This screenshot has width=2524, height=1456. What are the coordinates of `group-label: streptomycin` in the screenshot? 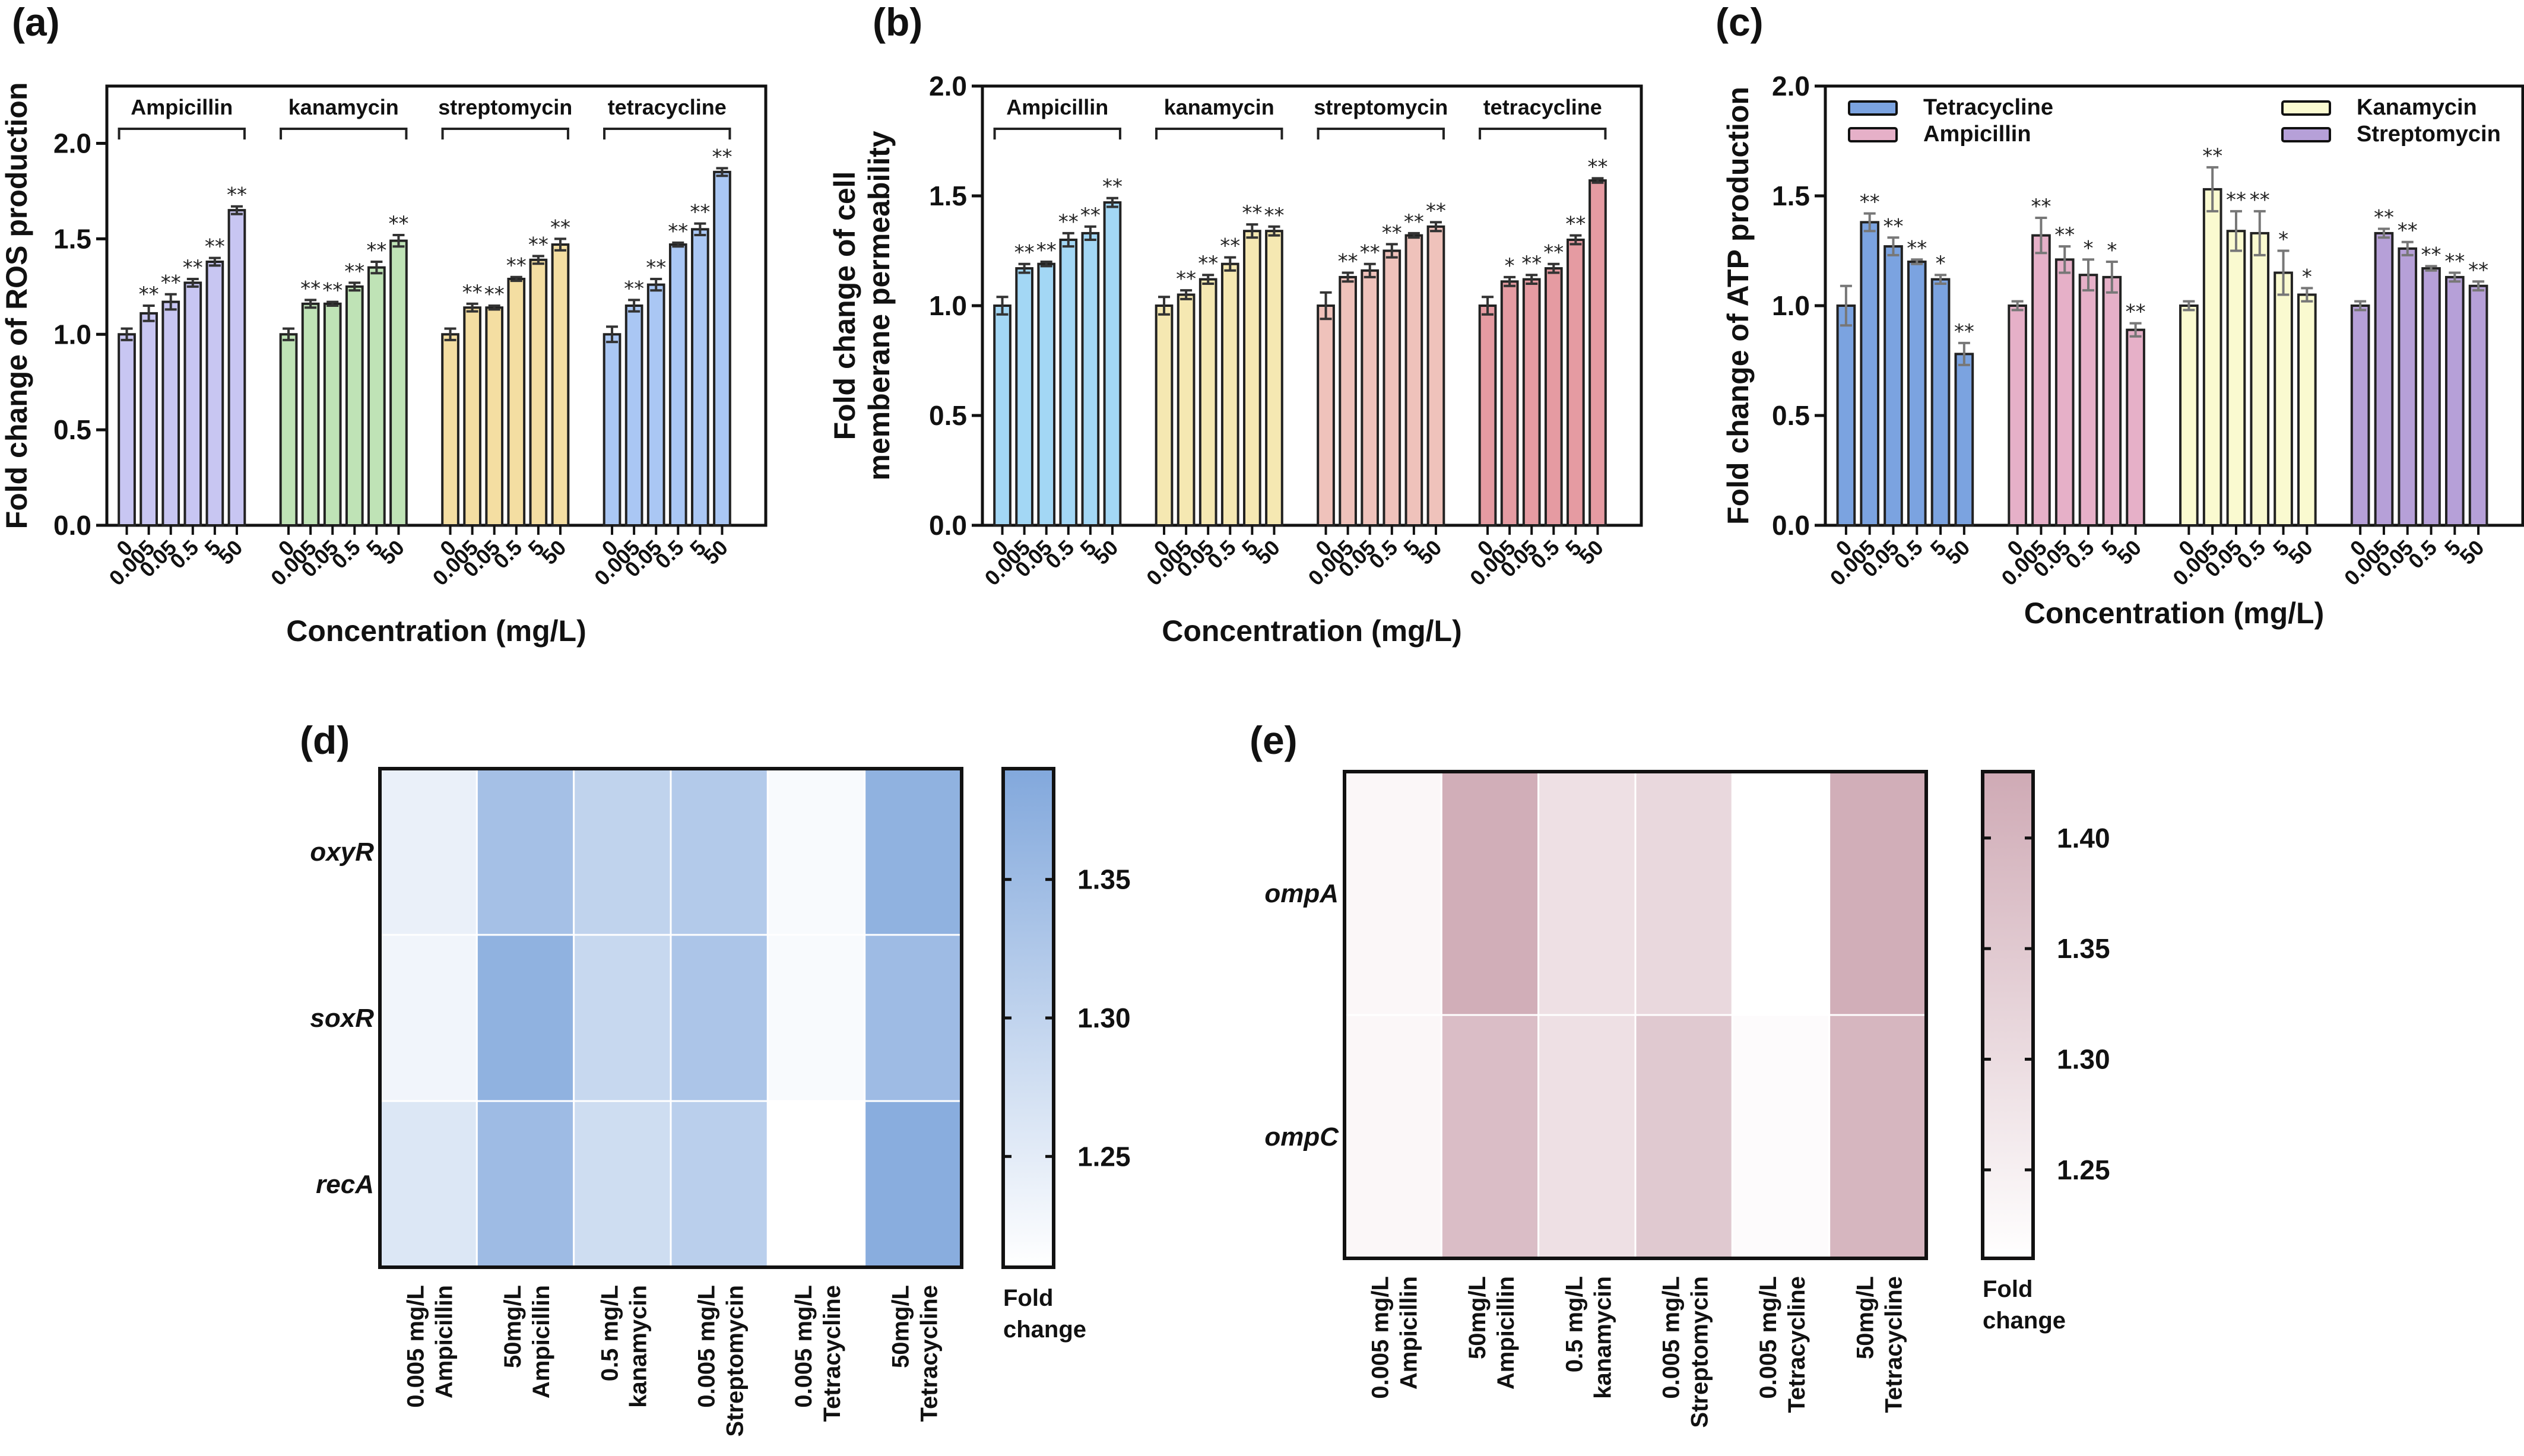 It's located at (505, 107).